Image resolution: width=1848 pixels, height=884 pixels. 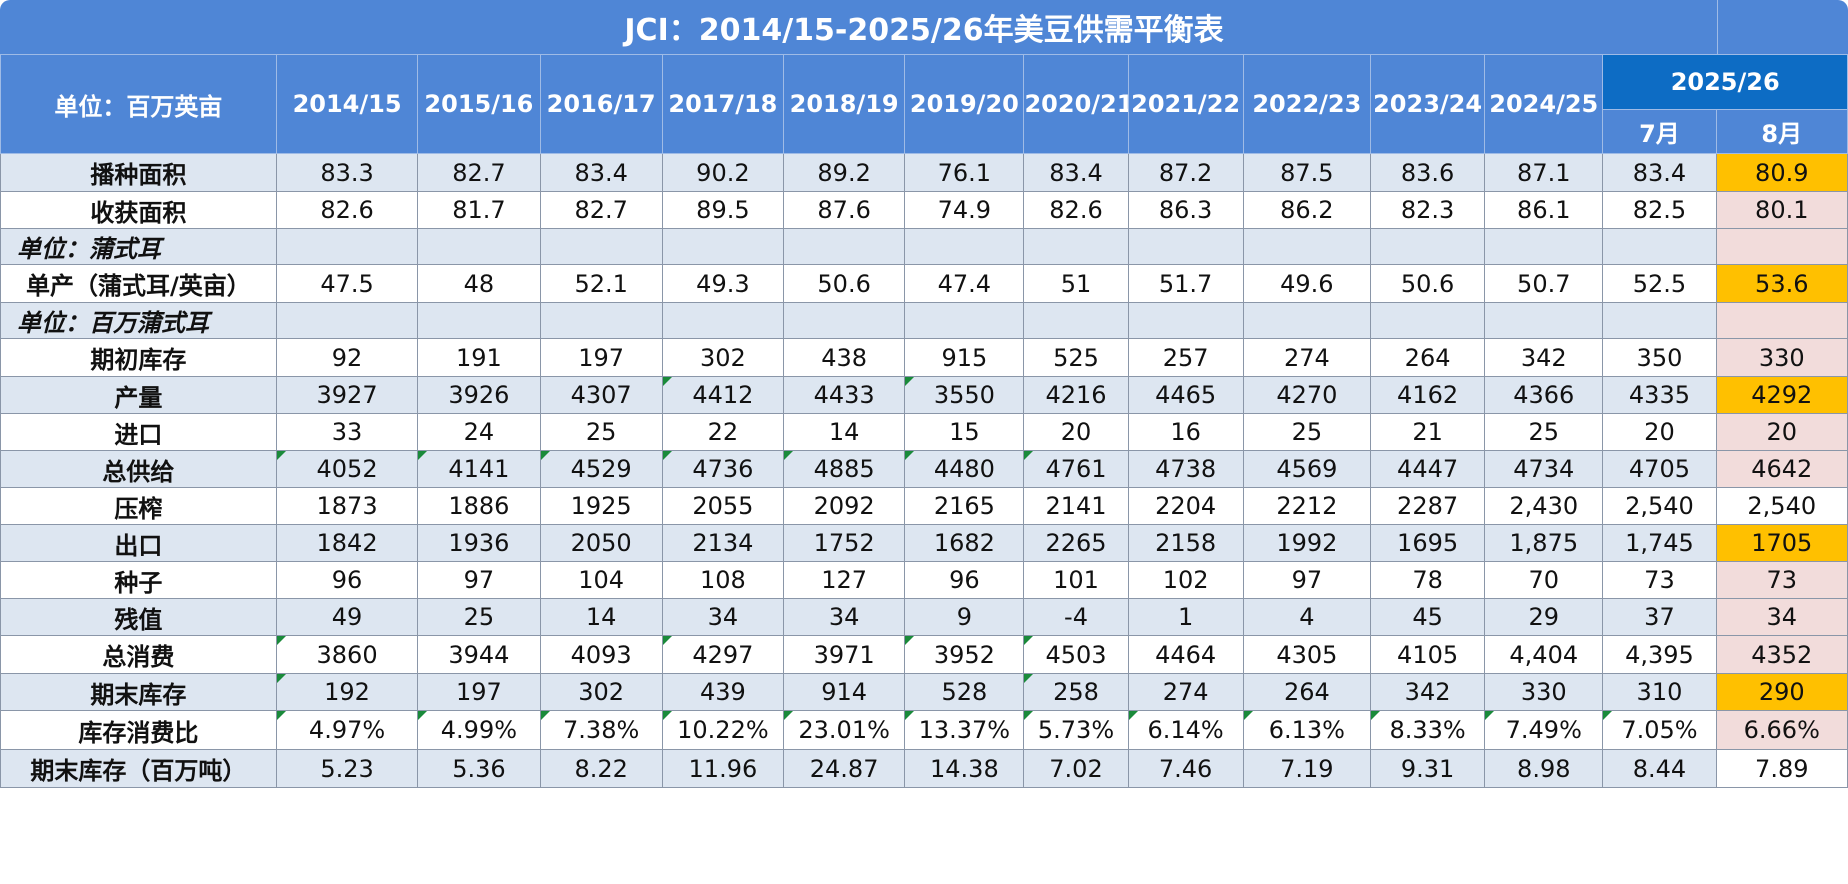 I want to click on table-cell: 302, so click(x=601, y=692).